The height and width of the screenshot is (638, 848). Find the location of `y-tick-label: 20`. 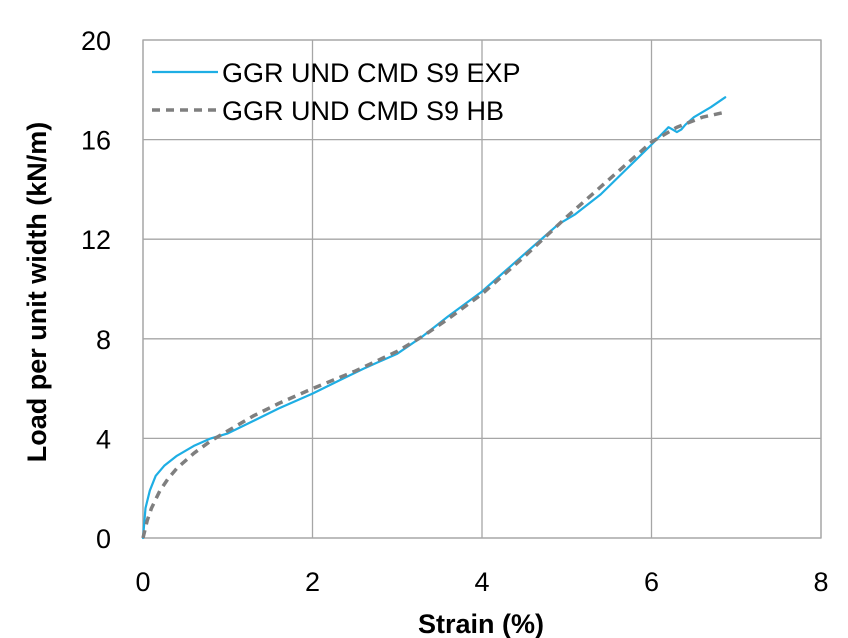

y-tick-label: 20 is located at coordinates (96, 41).